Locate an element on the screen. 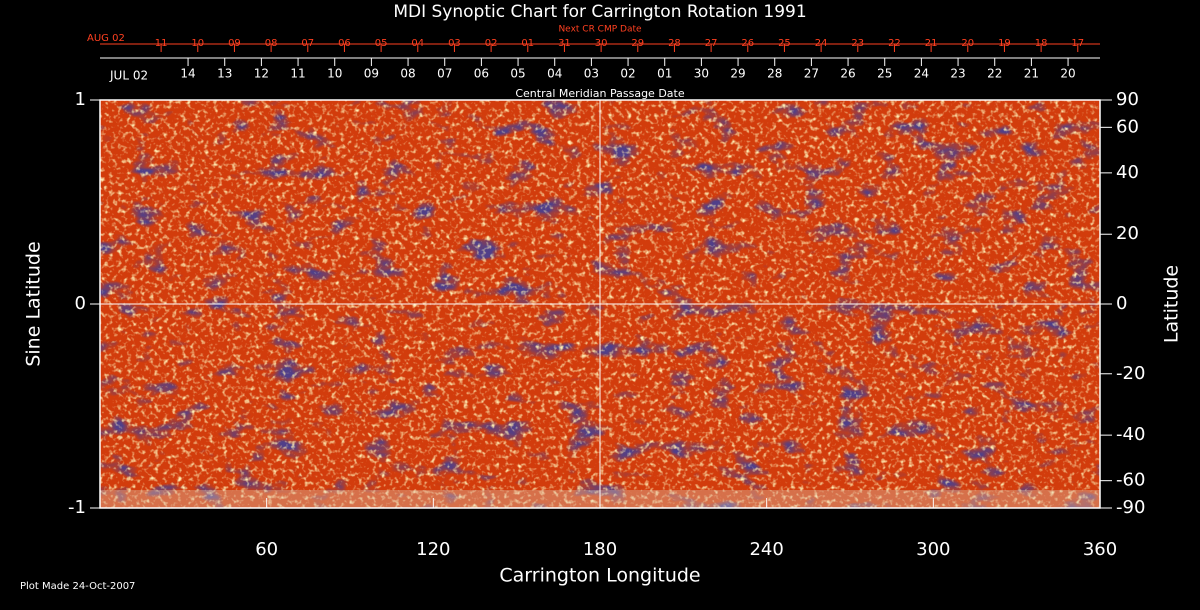 This screenshot has width=1200, height=610. y2-tick-label: 90 is located at coordinates (1127, 99).